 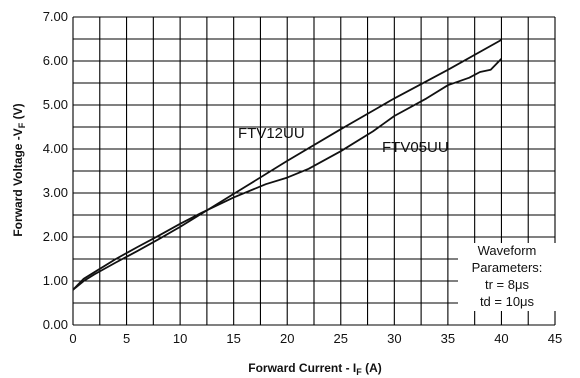 I want to click on annotation-line-2: Parameters:, so click(x=507, y=267).